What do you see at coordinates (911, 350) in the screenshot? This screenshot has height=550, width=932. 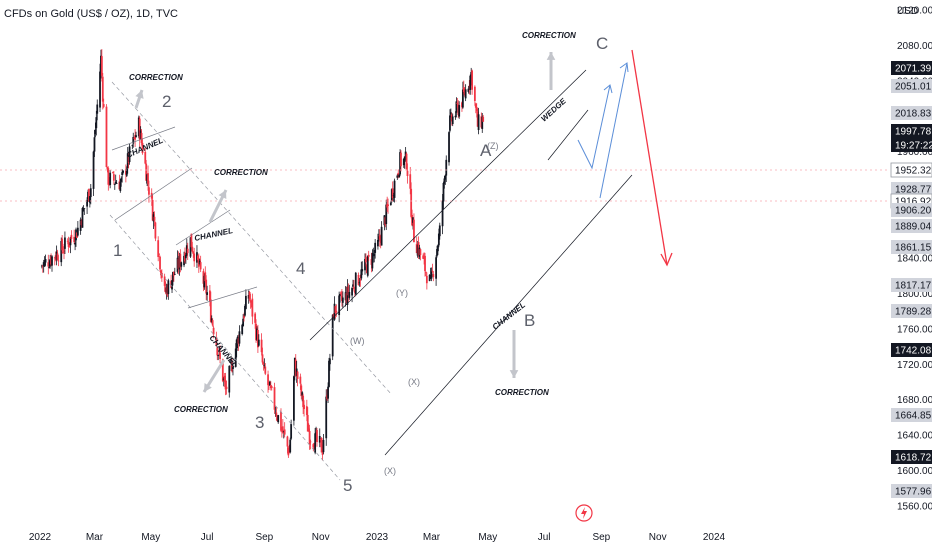 I see `price-label-box: 1742.08` at bounding box center [911, 350].